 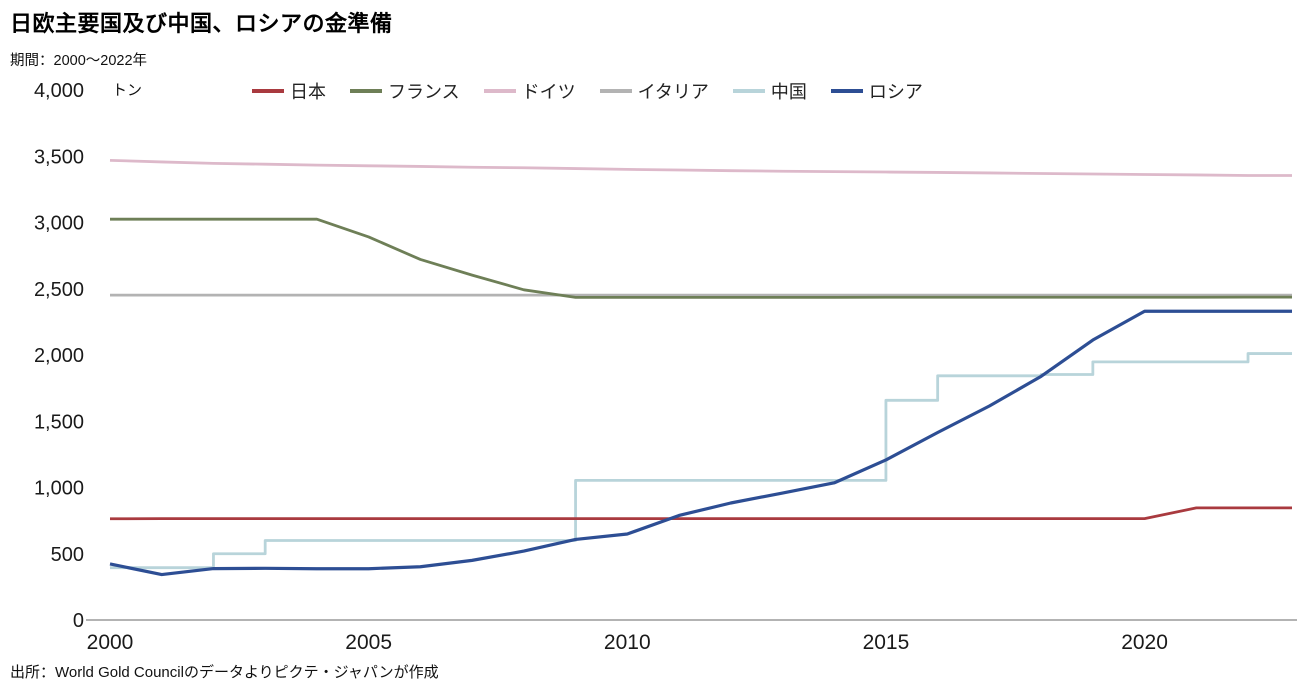 I want to click on y-tick-label: 1,000, so click(x=59, y=489).